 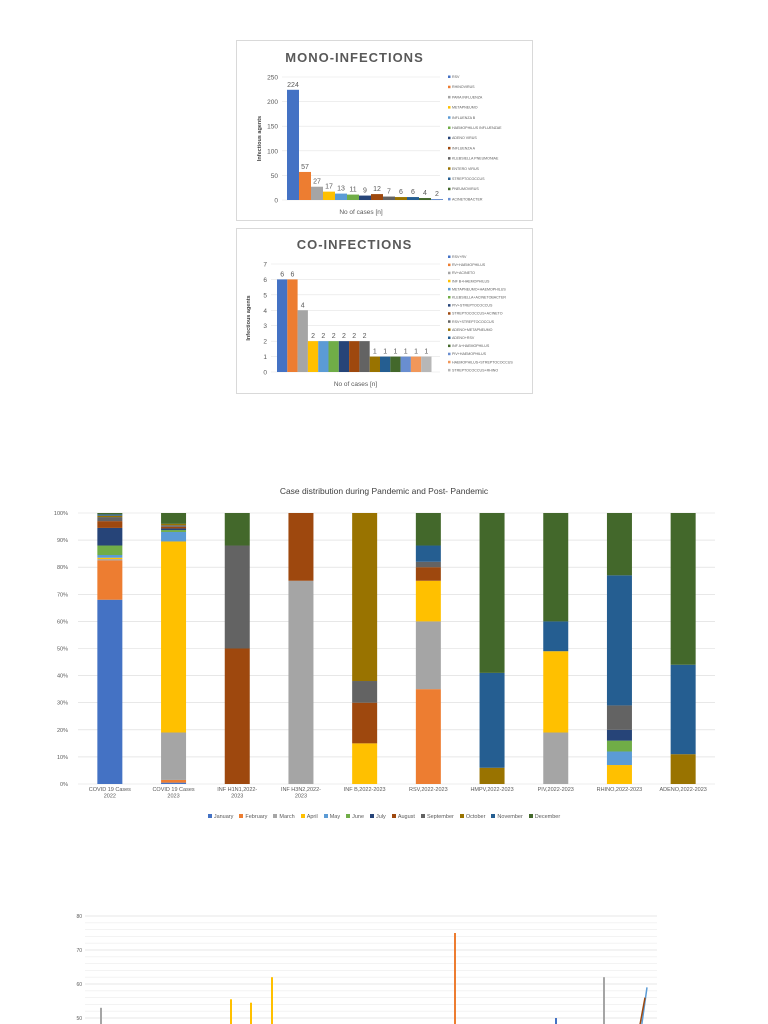 I want to click on y-tick-label: 0%, so click(x=64, y=785).